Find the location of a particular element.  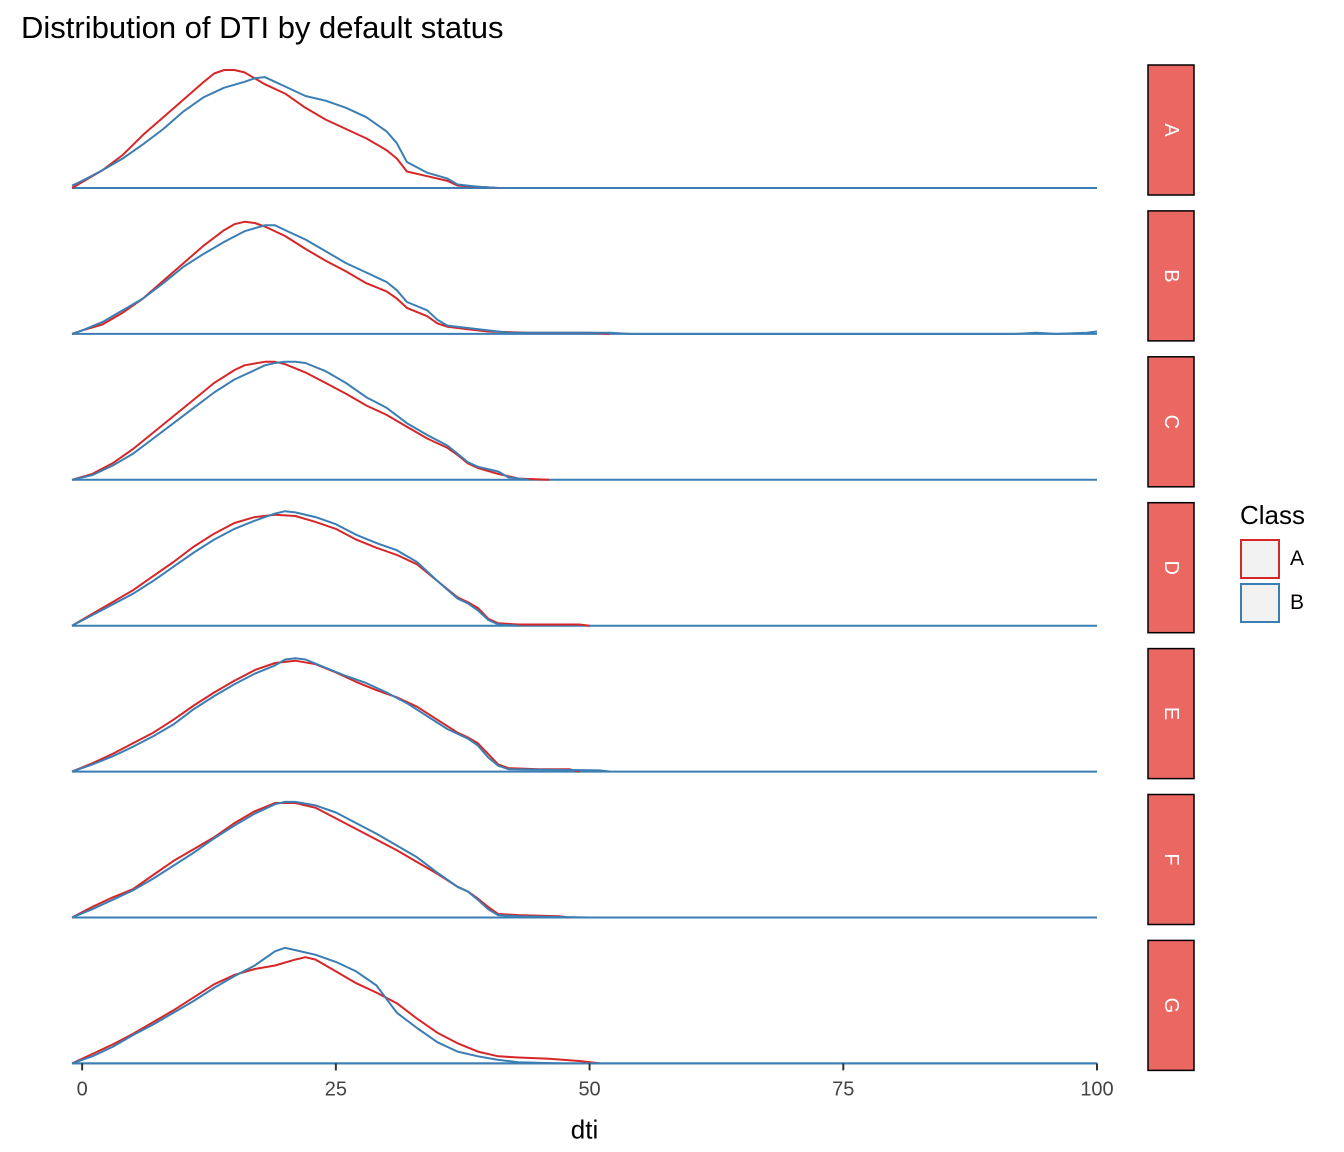

density-b-panel-e is located at coordinates (341, 715).